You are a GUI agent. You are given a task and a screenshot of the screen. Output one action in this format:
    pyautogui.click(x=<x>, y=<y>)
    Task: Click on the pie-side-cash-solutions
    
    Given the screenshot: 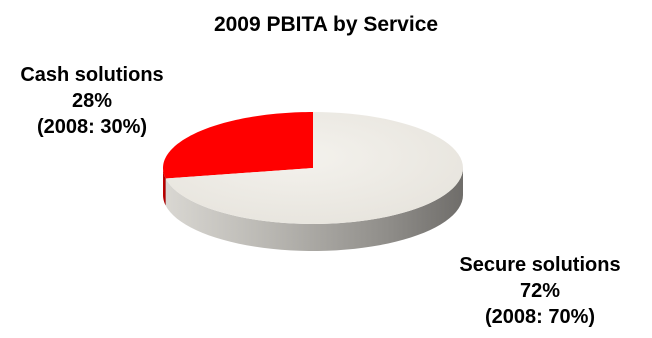 What is the action you would take?
    pyautogui.click(x=164, y=187)
    